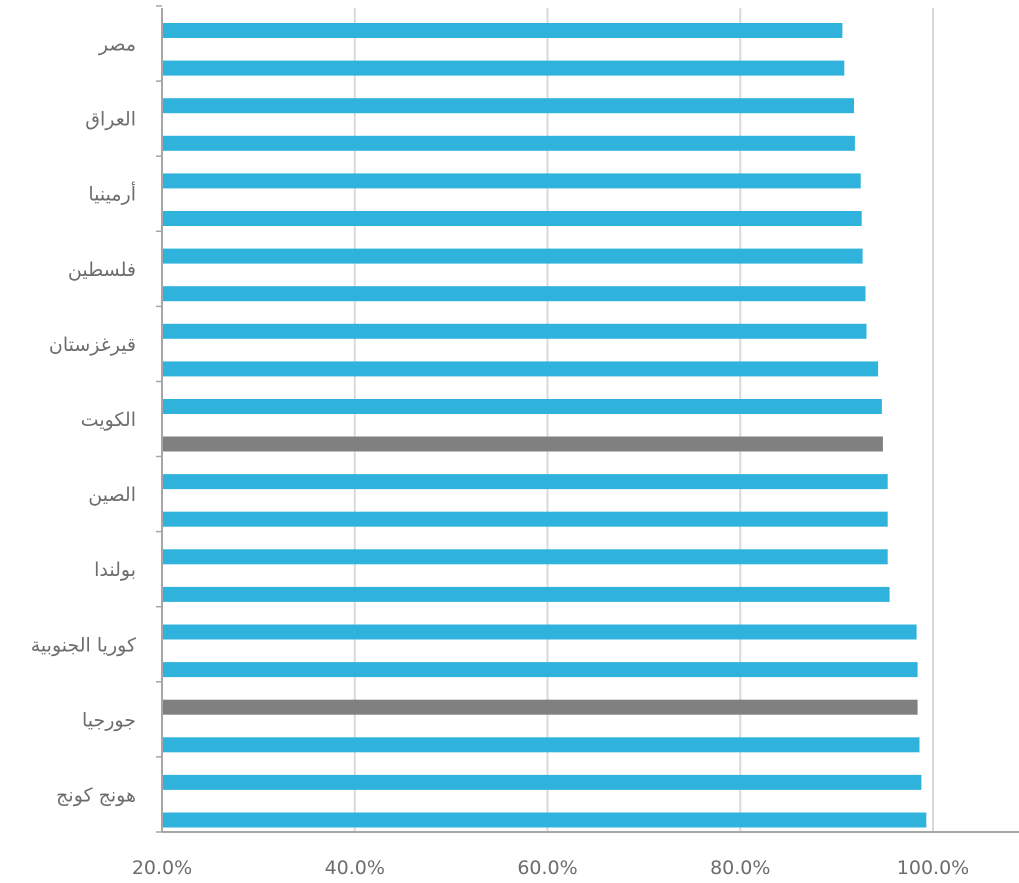 Image resolution: width=1019 pixels, height=883 pixels. I want to click on x-tick-label: 60.0%, so click(547, 868).